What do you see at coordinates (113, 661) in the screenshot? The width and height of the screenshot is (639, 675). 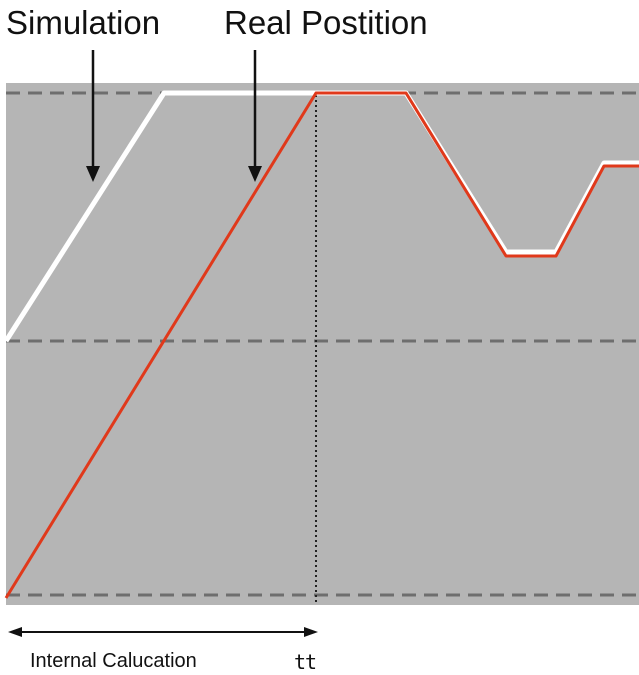 I see `internal-calculation-label: Internal Calucation` at bounding box center [113, 661].